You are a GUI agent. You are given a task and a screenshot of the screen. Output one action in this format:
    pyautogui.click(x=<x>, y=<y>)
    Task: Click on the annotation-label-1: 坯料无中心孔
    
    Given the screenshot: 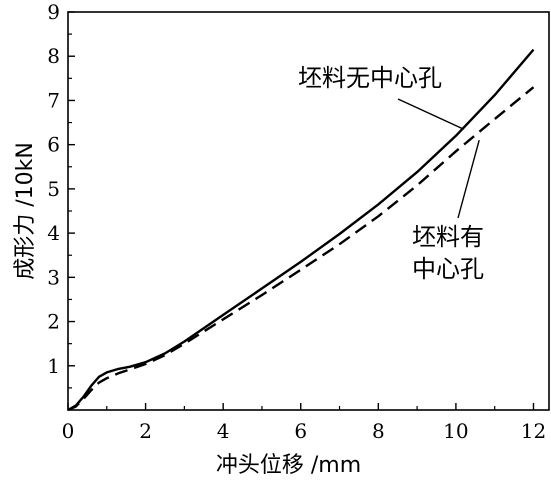 What is the action you would take?
    pyautogui.click(x=370, y=78)
    